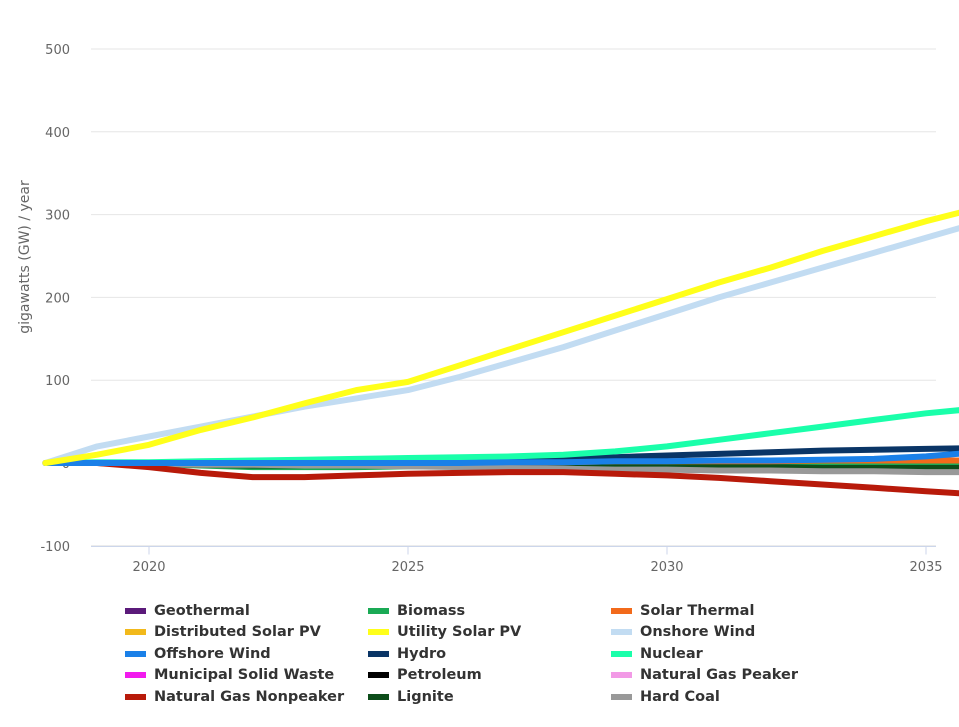 The image size is (959, 727). I want to click on legend-item-natural-gas-nonpeaker: Natural Gas Nonpeaker, so click(246, 697).